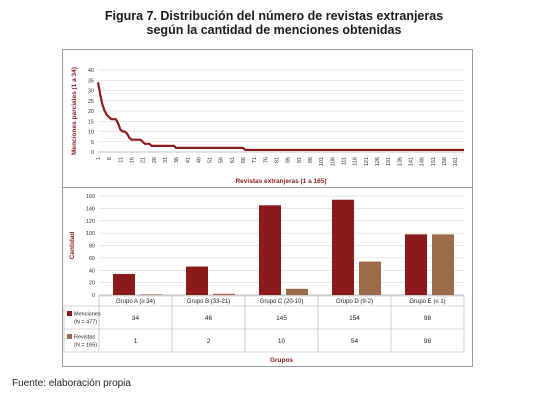 The height and width of the screenshot is (405, 548). I want to click on line-series, so click(280, 117).